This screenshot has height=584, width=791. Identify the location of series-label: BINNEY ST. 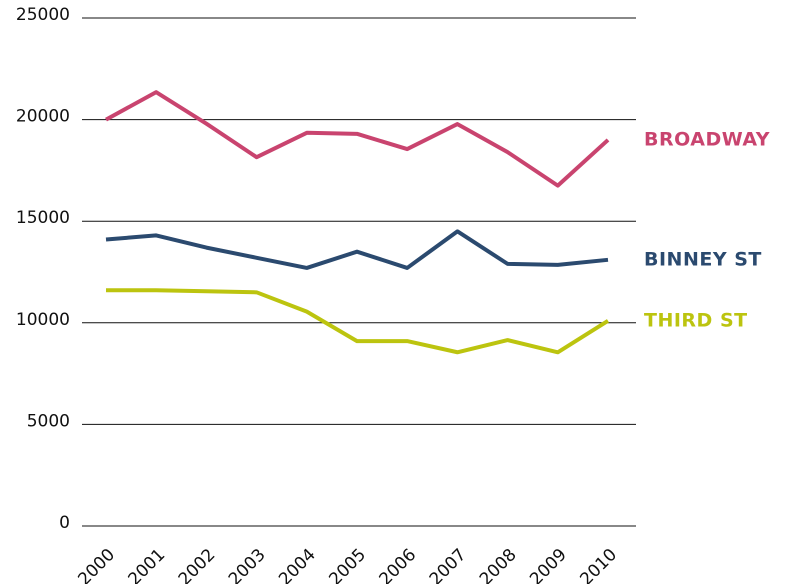
(703, 259).